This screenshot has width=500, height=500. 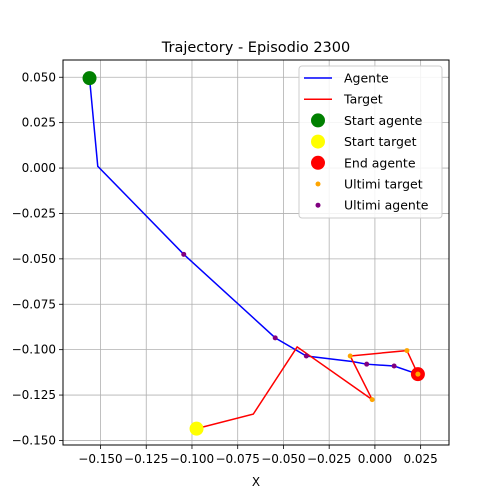 What do you see at coordinates (307, 388) in the screenshot?
I see `target-line` at bounding box center [307, 388].